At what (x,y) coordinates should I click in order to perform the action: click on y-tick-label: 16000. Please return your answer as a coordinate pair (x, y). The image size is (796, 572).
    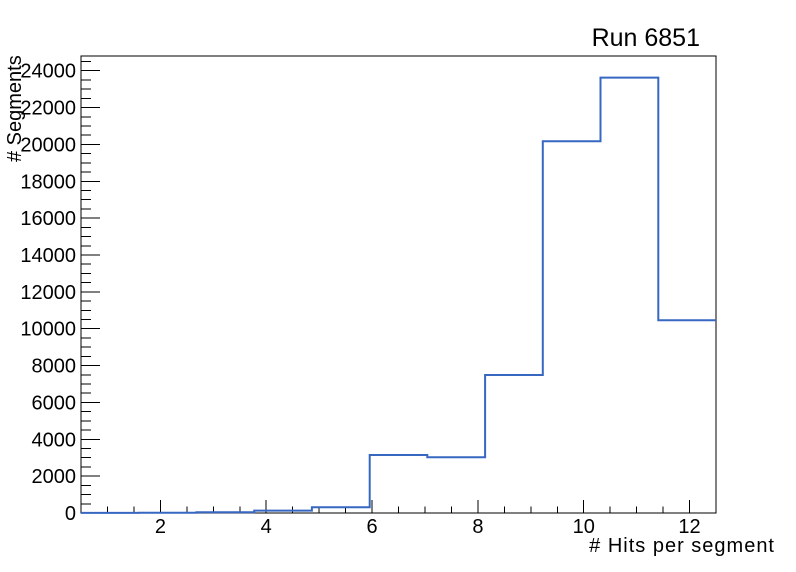
    Looking at the image, I should click on (48, 219).